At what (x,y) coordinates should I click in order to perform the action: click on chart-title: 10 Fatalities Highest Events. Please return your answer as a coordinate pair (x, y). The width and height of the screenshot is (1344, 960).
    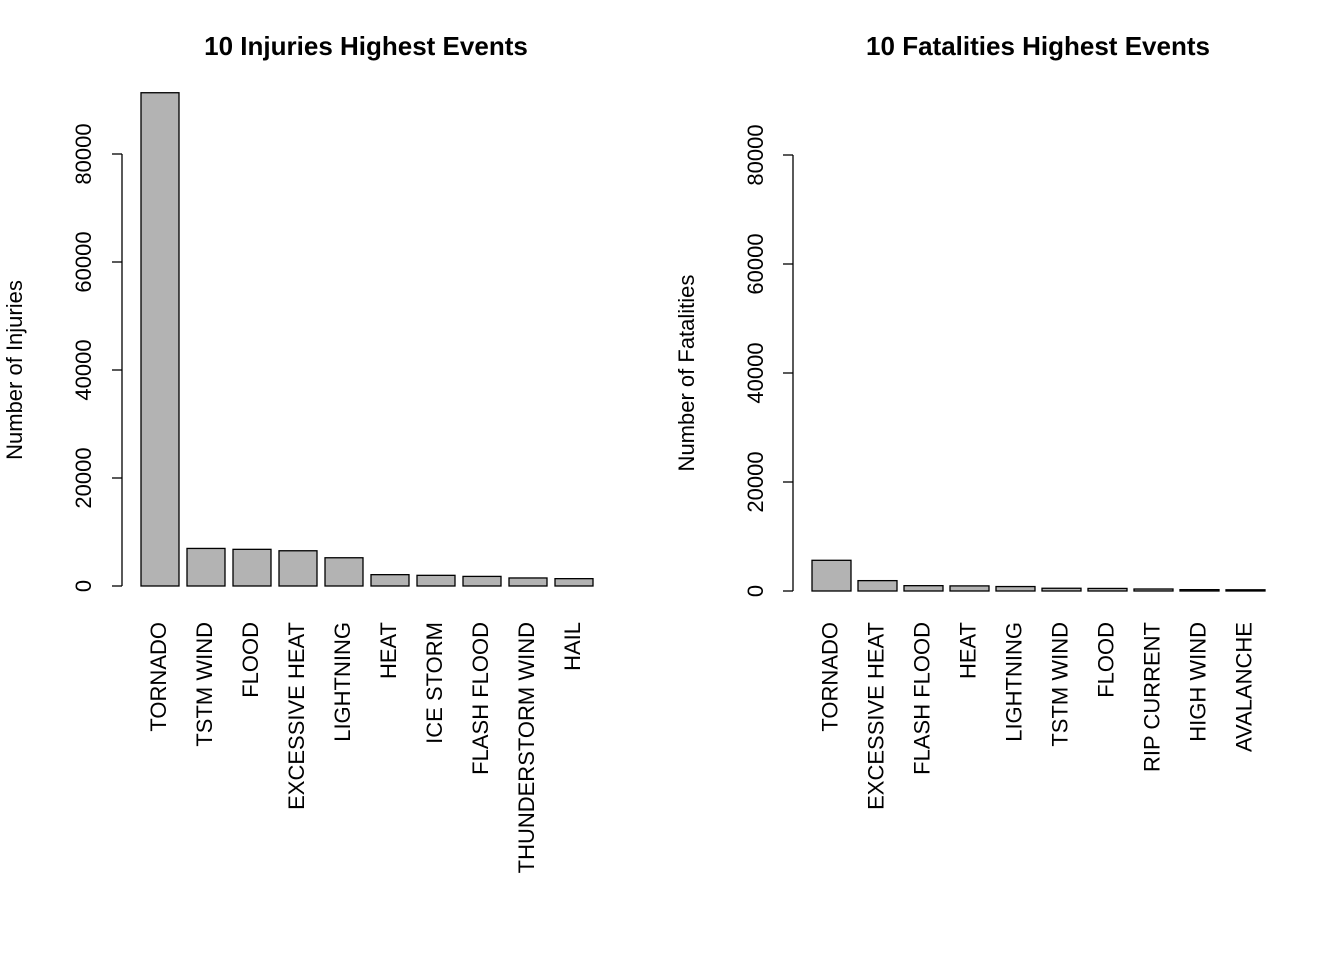
    Looking at the image, I should click on (1038, 46).